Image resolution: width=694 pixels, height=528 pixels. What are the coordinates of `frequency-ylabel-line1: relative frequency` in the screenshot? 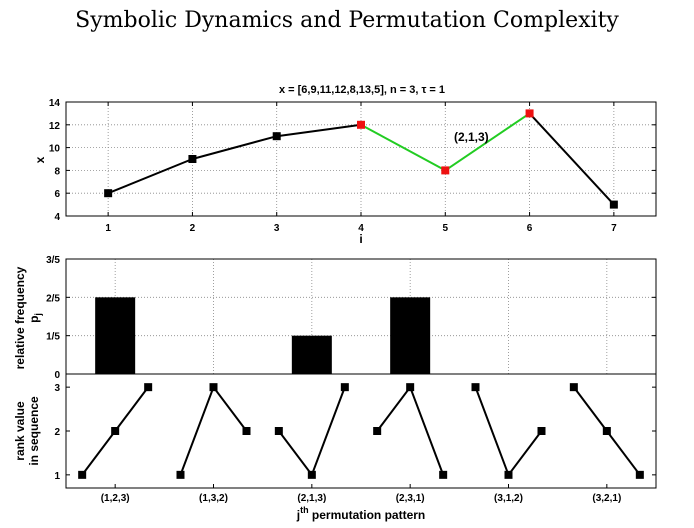 It's located at (20, 317).